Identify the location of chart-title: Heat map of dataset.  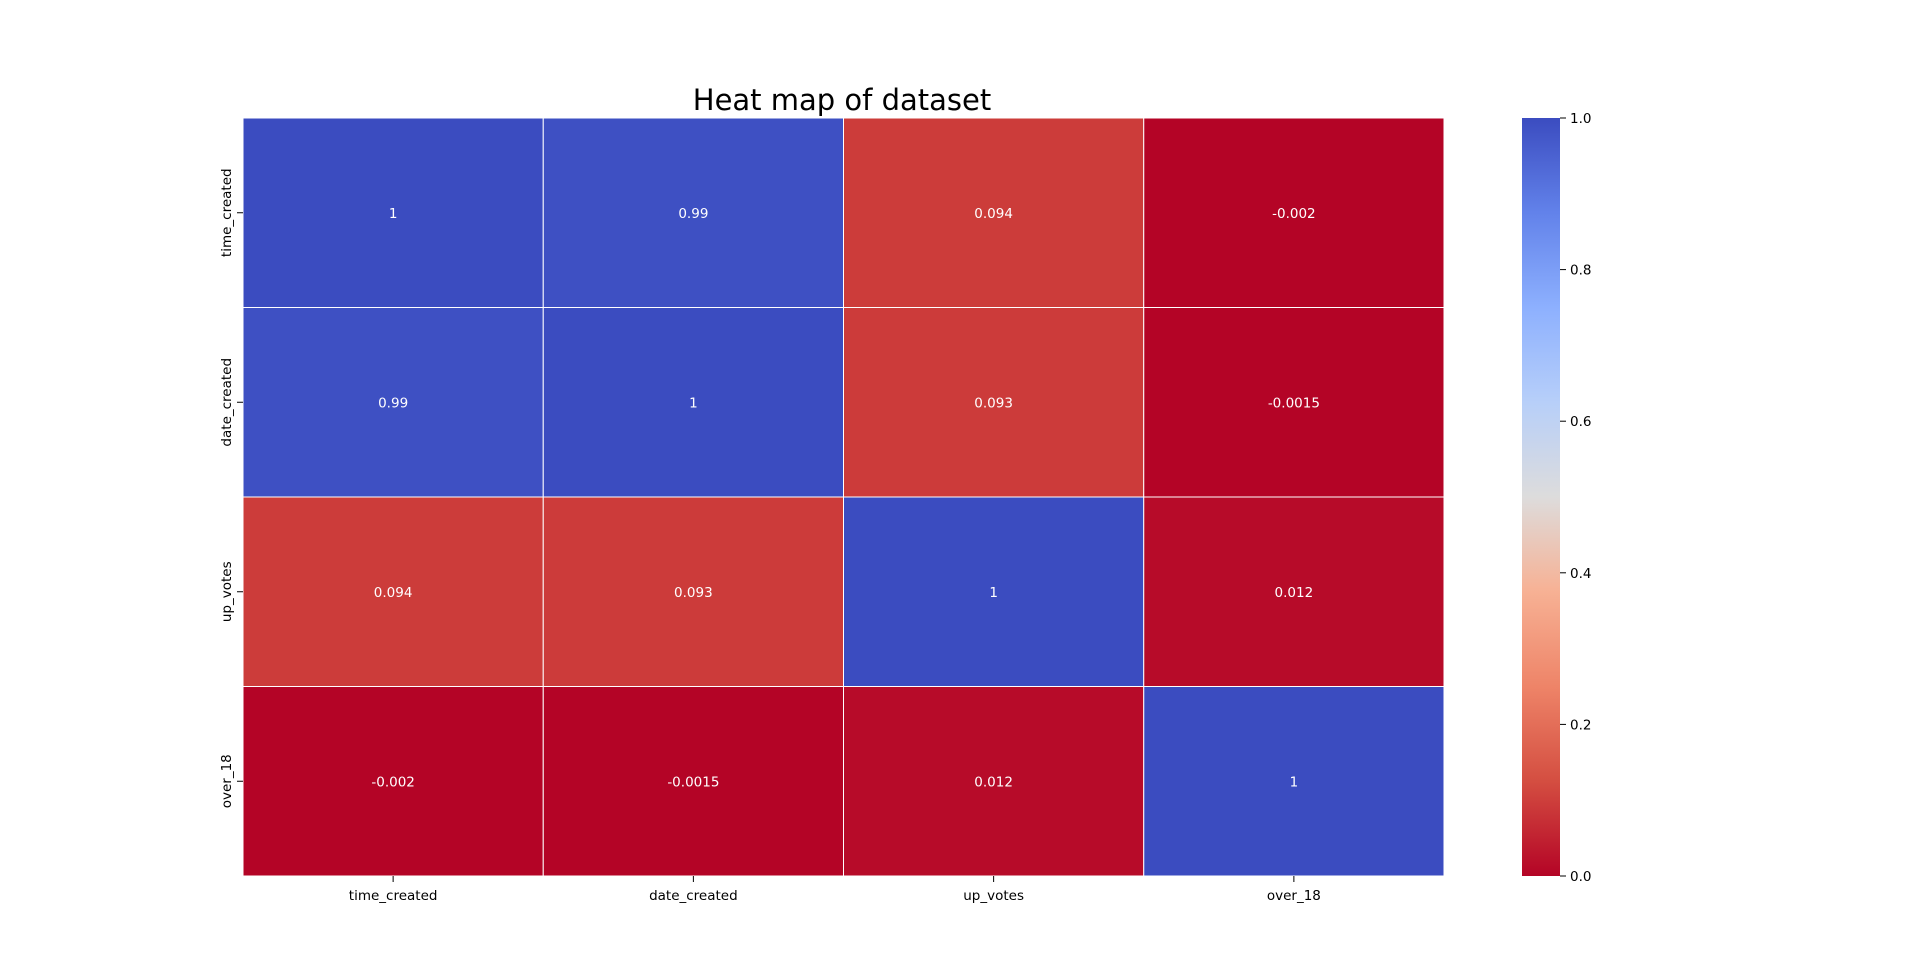
(842, 100).